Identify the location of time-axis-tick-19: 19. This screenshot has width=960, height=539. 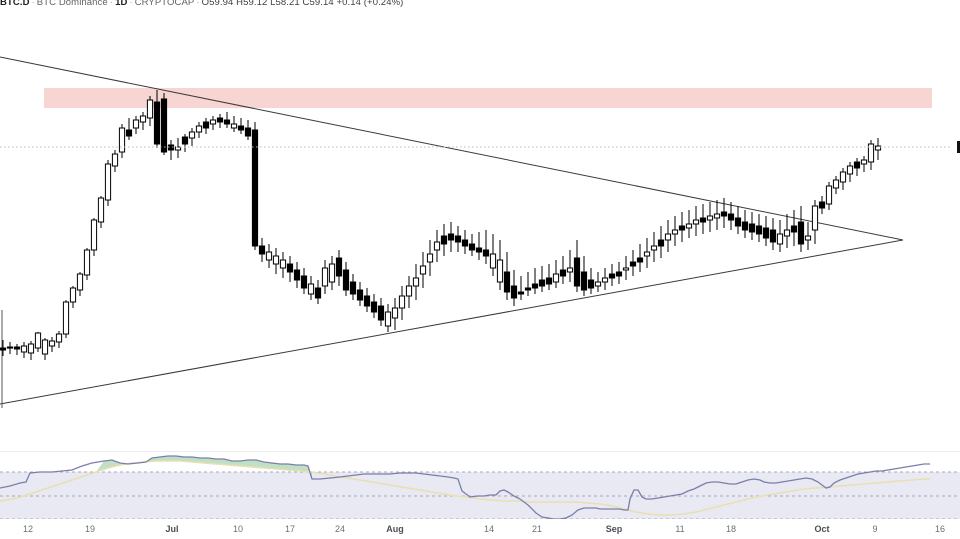
(90, 529).